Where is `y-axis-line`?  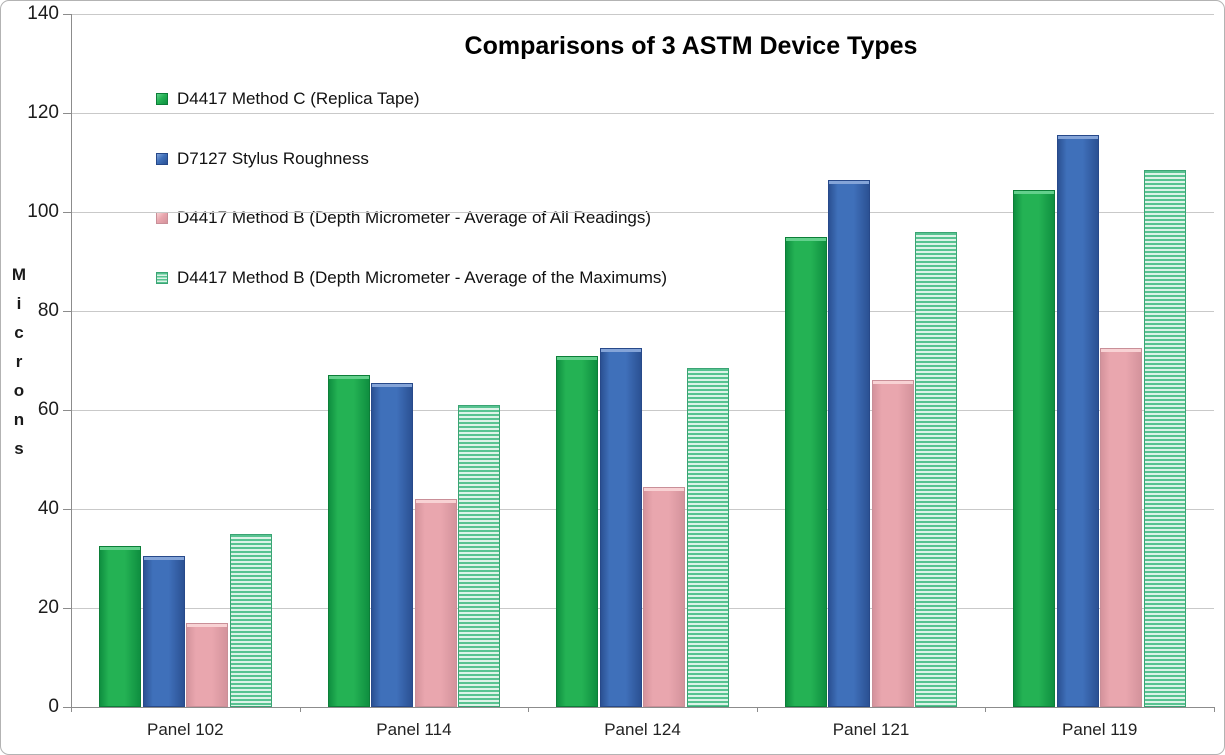 y-axis-line is located at coordinates (71, 360).